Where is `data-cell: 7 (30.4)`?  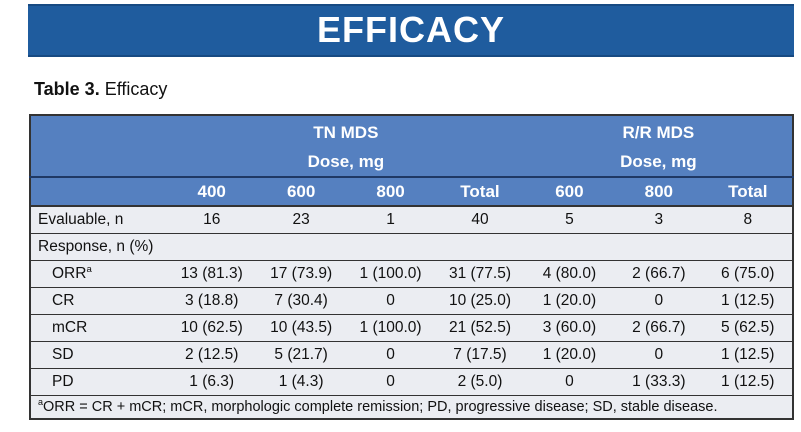
data-cell: 7 (30.4) is located at coordinates (301, 301).